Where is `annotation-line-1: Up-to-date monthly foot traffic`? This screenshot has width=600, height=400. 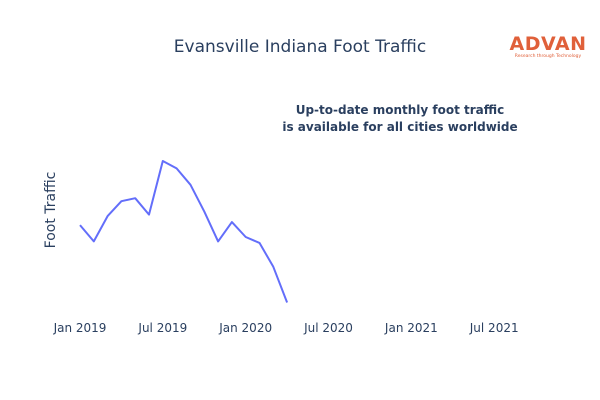
annotation-line-1: Up-to-date monthly foot traffic is located at coordinates (400, 110).